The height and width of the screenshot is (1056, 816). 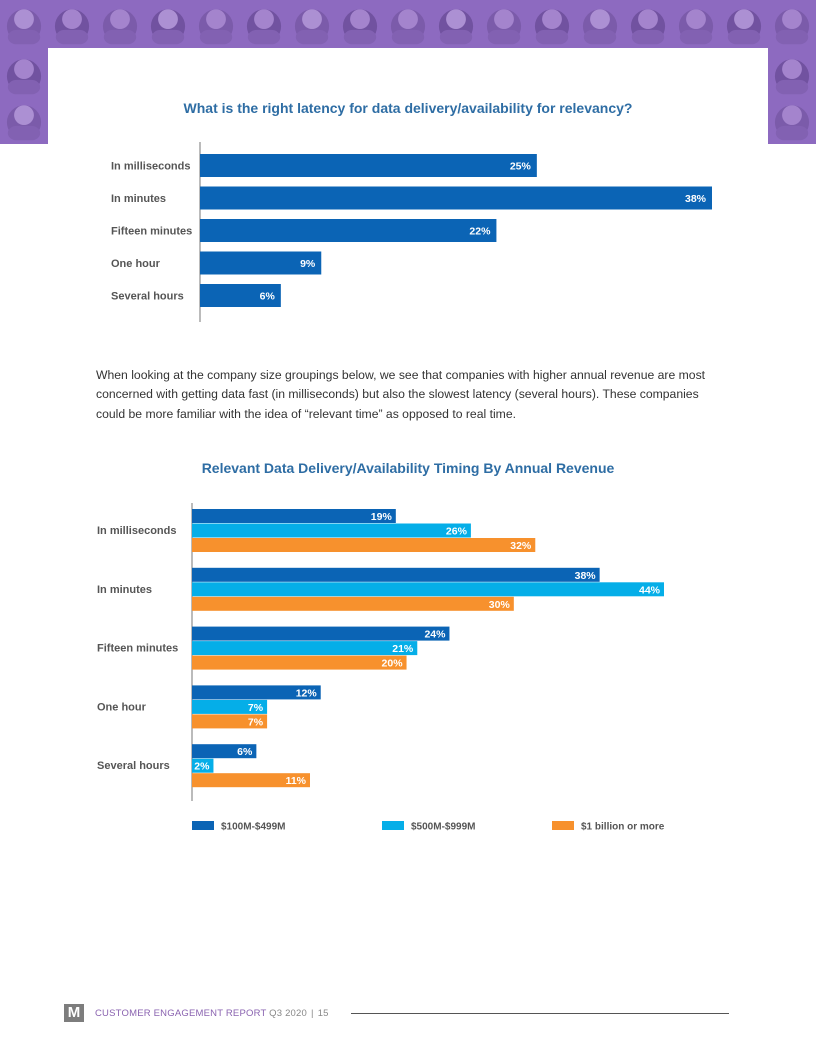 I want to click on brand-logo: M, so click(x=74, y=1013).